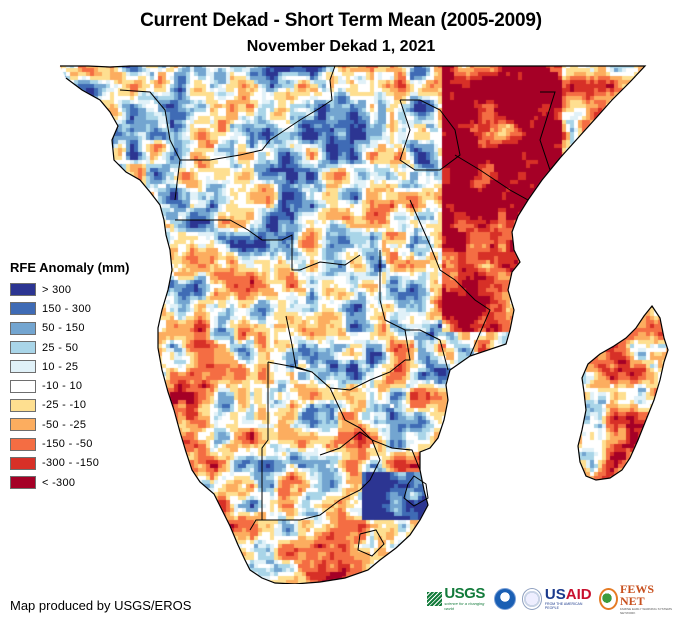 This screenshot has height=624, width=682. Describe the element at coordinates (64, 424) in the screenshot. I see `legend-label: -50 - -25` at that location.